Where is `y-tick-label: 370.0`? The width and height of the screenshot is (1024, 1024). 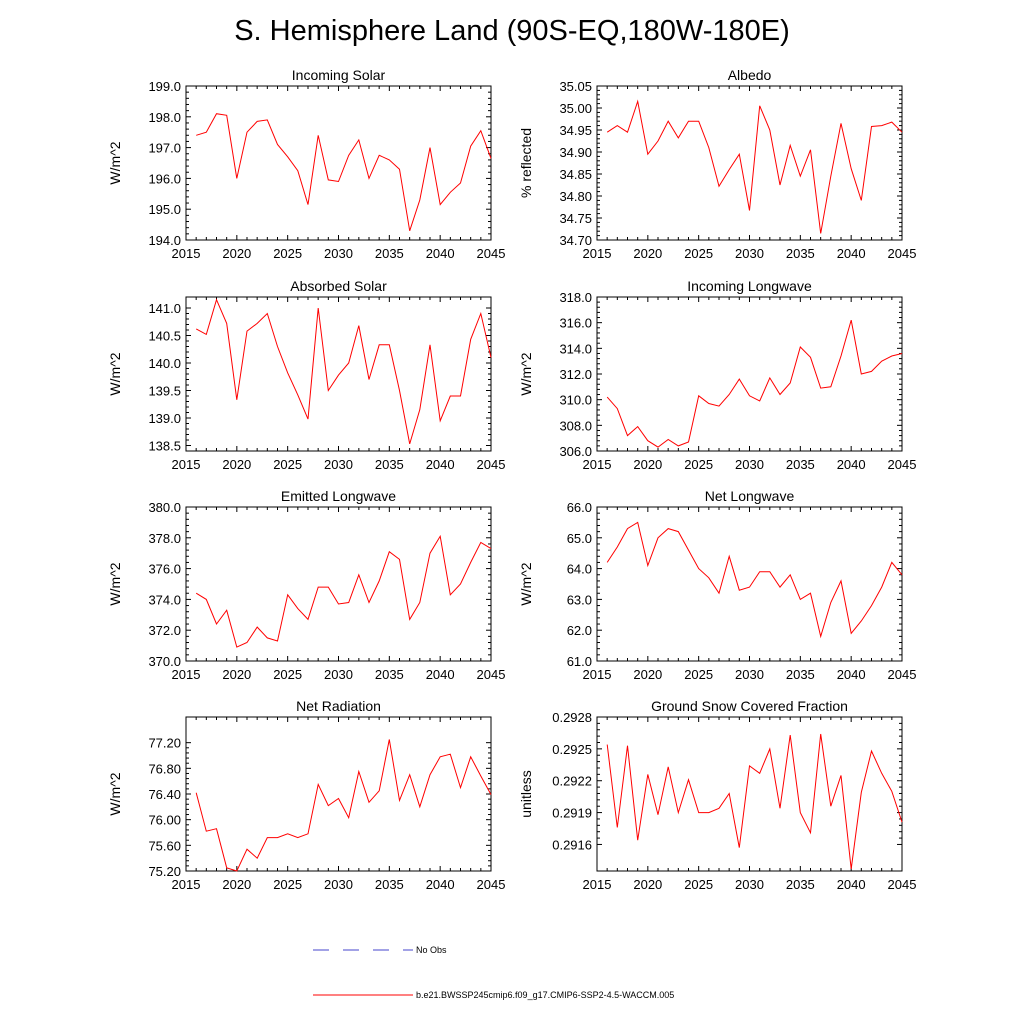
y-tick-label: 370.0 is located at coordinates (164, 661).